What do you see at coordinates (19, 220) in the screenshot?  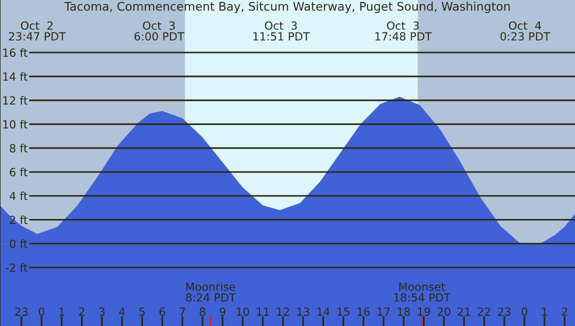 I see `y-tick-label: 2 ft` at bounding box center [19, 220].